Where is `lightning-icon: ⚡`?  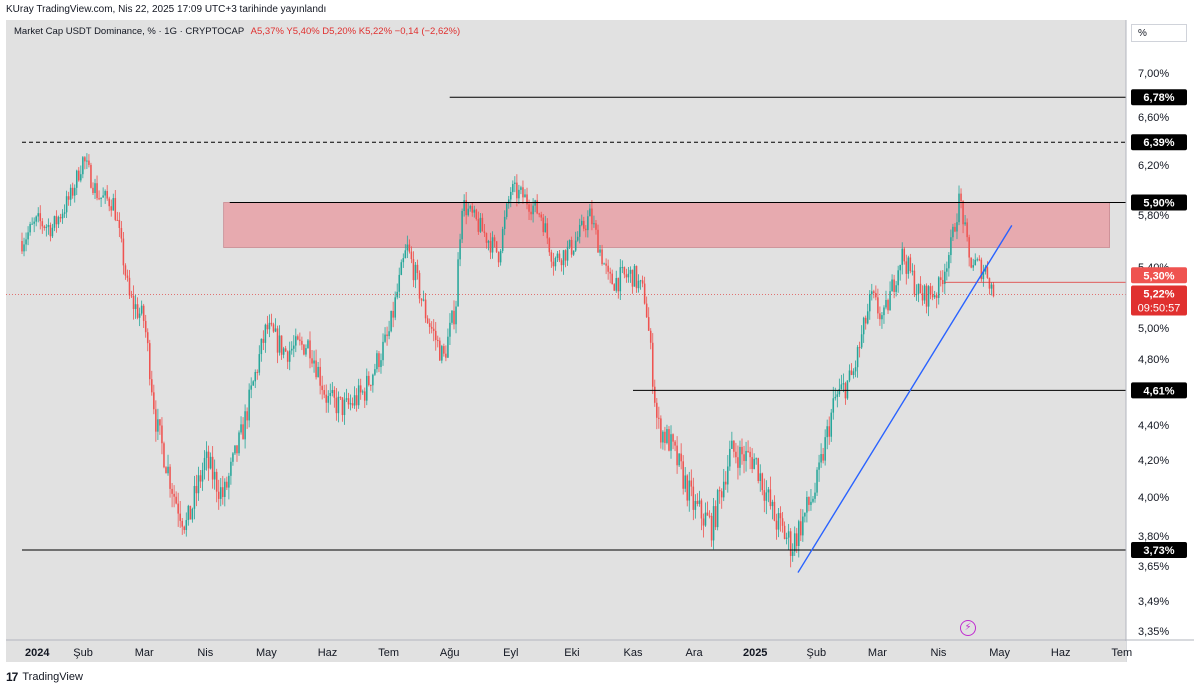
lightning-icon: ⚡ is located at coordinates (968, 628).